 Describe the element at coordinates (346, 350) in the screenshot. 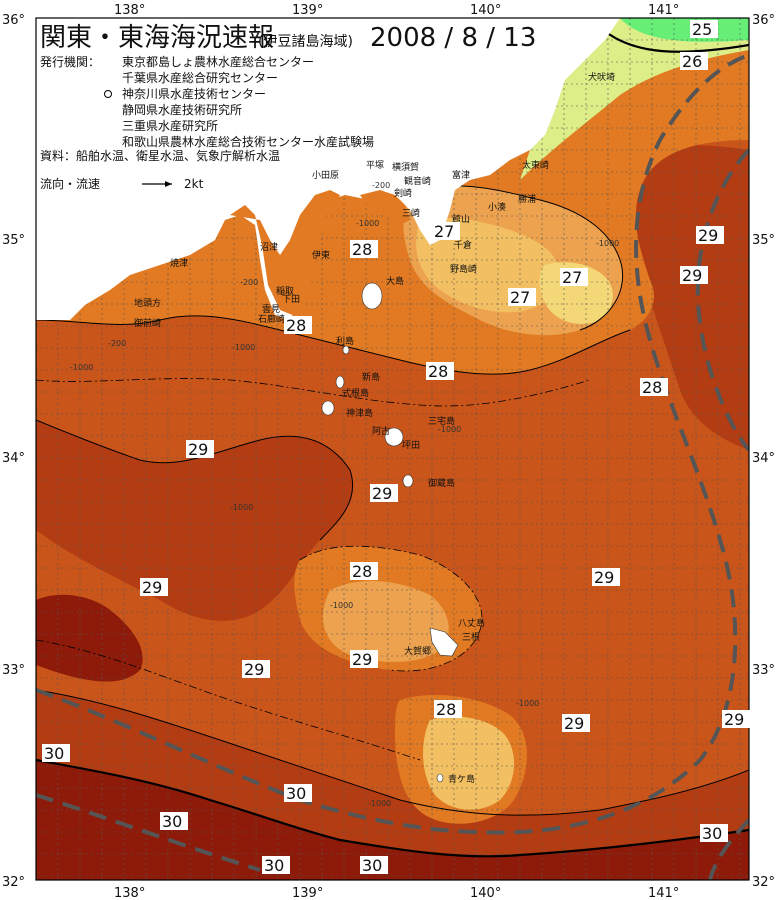

I see `island-toshima` at that location.